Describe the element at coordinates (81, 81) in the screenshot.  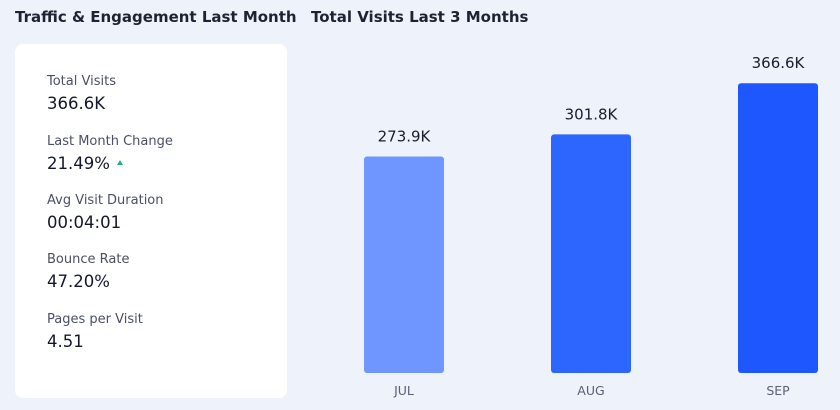
I see `metric-label: Total Visits` at that location.